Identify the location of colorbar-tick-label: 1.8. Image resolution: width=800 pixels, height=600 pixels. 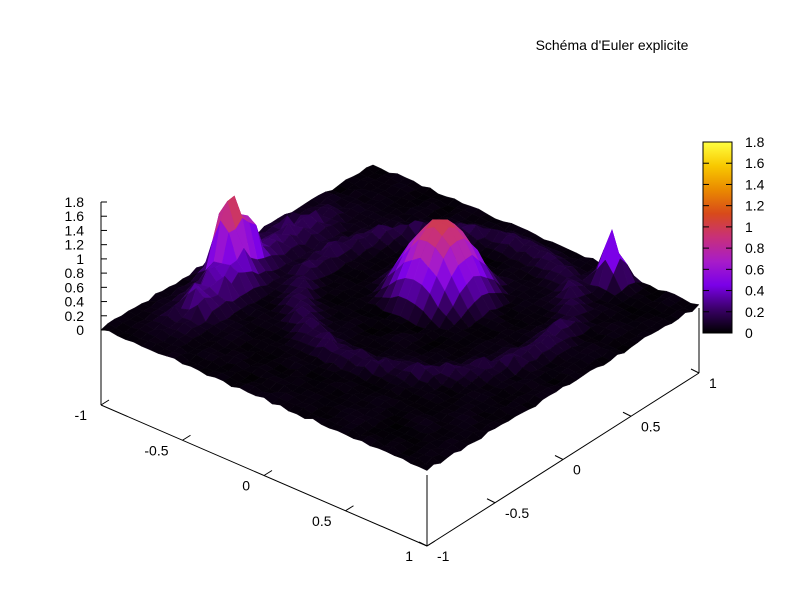
(755, 142).